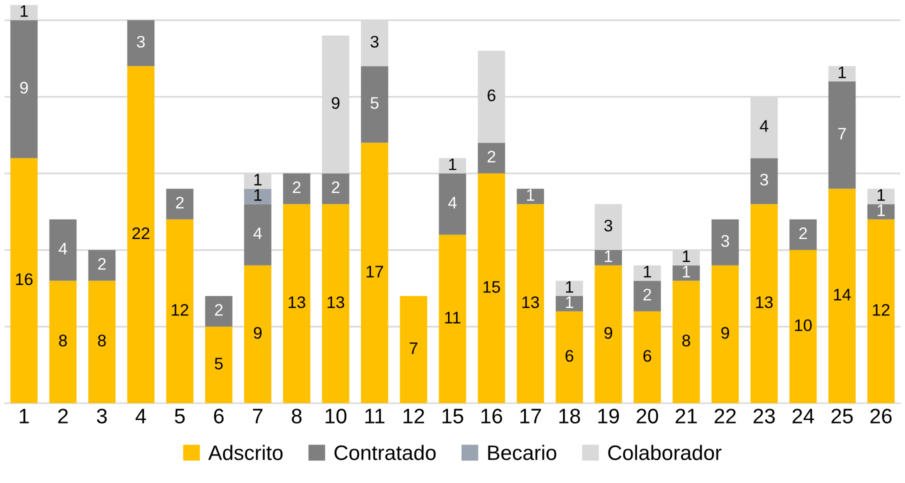 Image resolution: width=905 pixels, height=483 pixels. I want to click on x-tick-label: 17, so click(530, 416).